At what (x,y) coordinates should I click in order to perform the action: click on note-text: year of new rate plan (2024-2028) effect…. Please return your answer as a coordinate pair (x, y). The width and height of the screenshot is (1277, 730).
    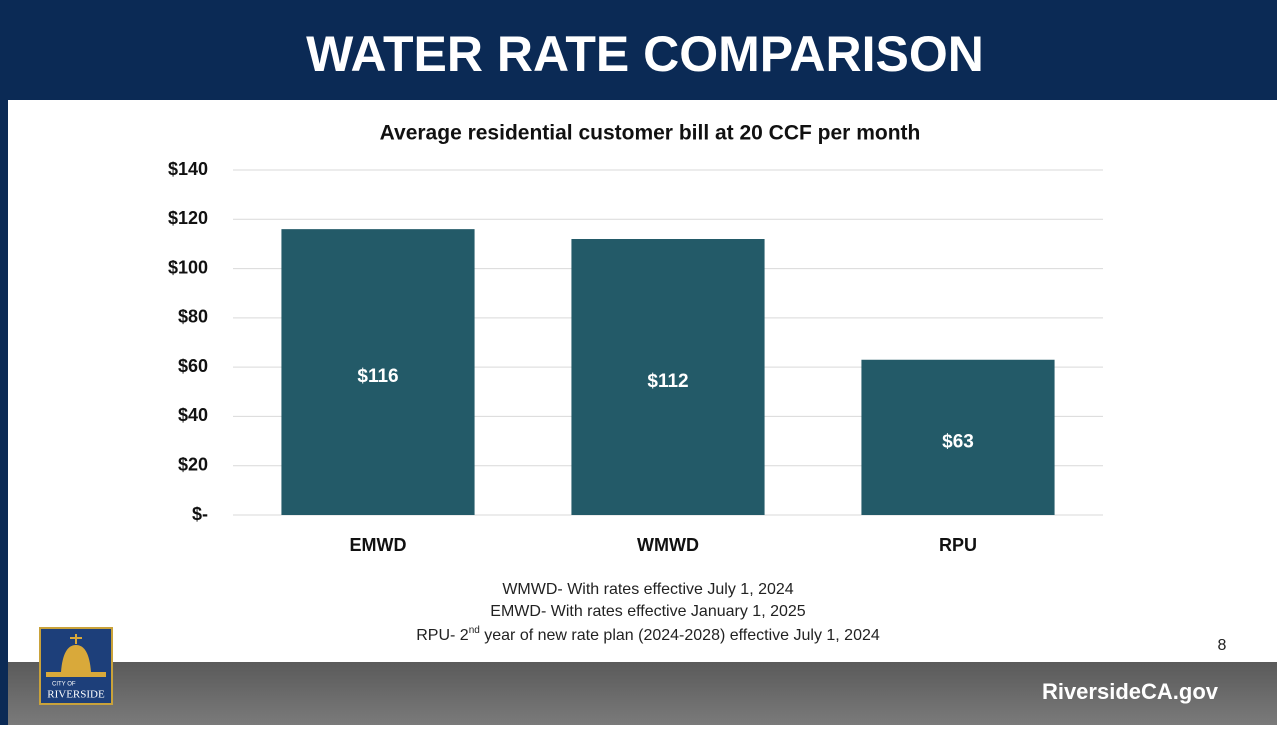
    Looking at the image, I should click on (680, 635).